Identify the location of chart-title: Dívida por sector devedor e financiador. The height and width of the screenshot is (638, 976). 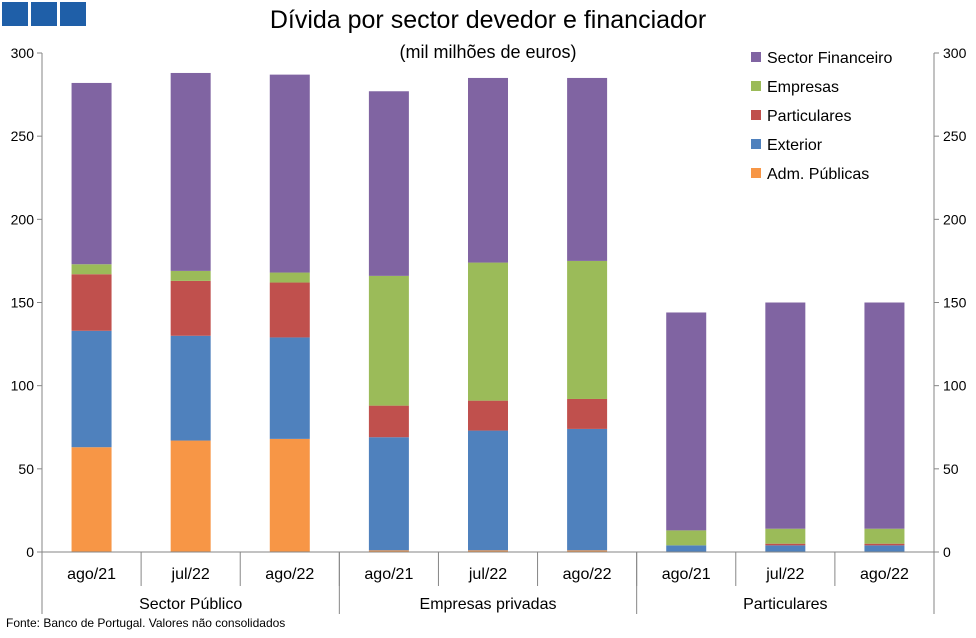
(488, 20).